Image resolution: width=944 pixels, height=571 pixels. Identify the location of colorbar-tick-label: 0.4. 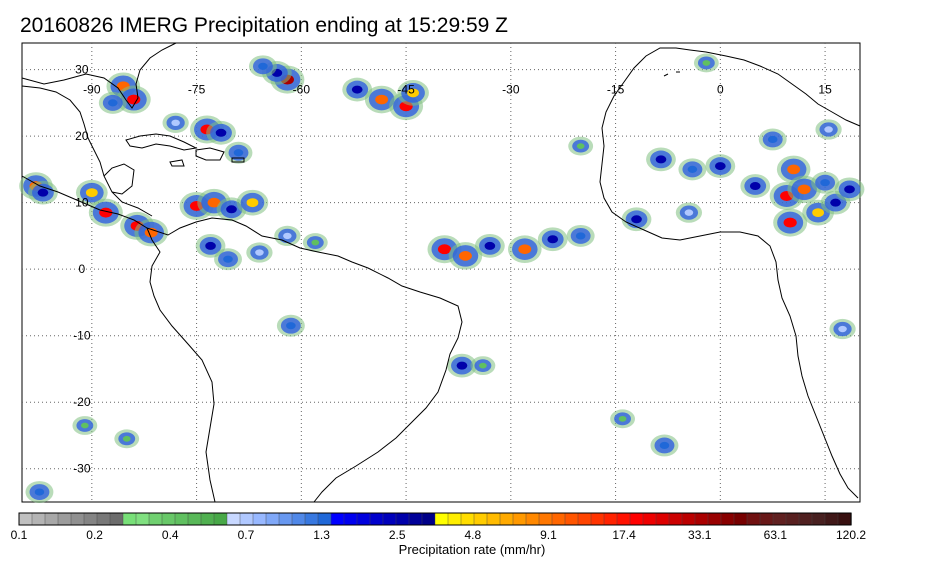
(170, 535).